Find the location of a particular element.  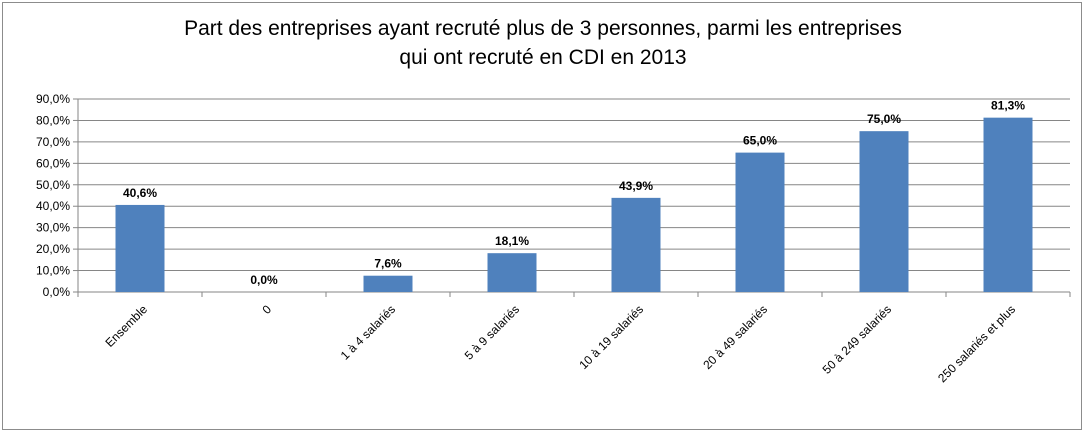

y-tick-label: 50,0% is located at coordinates (53, 185).